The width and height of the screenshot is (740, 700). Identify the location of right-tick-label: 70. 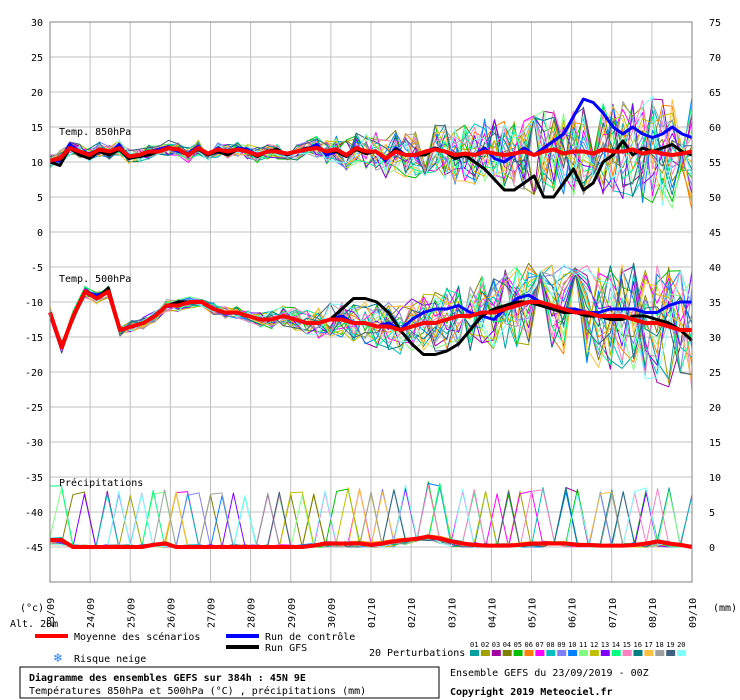
(715, 58).